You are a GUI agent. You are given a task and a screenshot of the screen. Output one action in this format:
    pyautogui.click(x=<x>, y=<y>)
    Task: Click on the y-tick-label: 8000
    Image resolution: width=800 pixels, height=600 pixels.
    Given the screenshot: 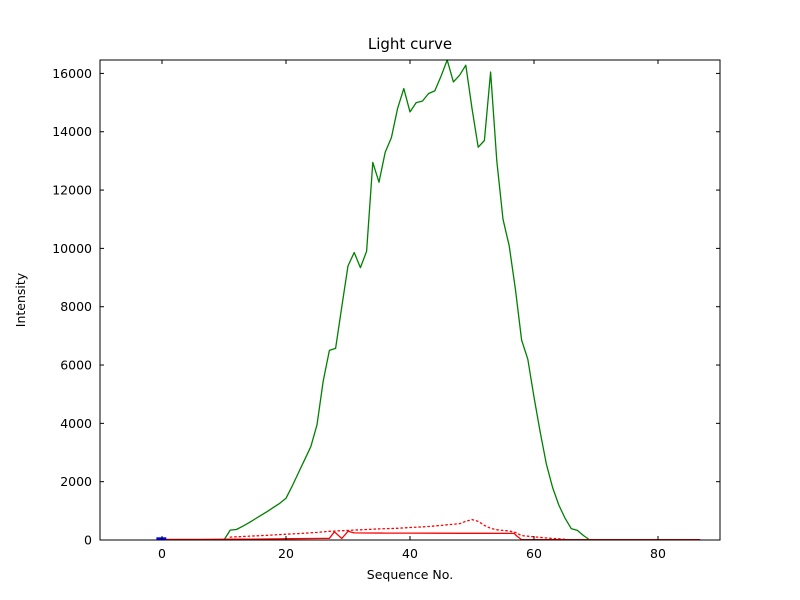 What is the action you would take?
    pyautogui.click(x=76, y=306)
    